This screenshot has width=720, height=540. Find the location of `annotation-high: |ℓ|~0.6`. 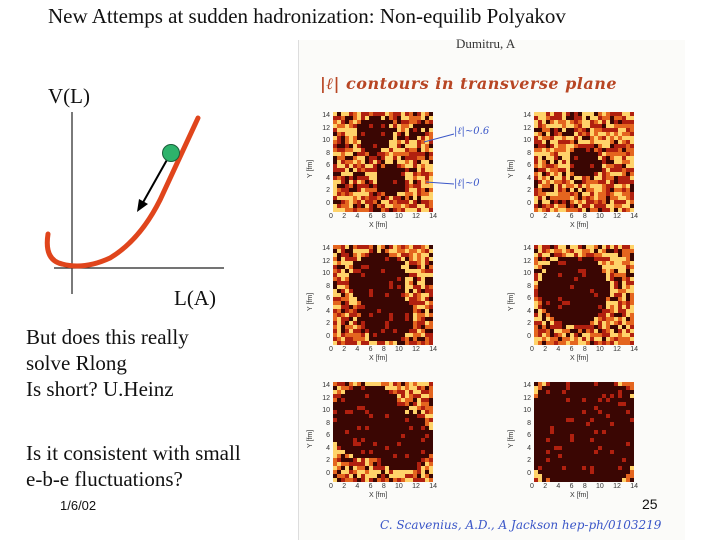

annotation-high: |ℓ|~0.6 is located at coordinates (472, 131).